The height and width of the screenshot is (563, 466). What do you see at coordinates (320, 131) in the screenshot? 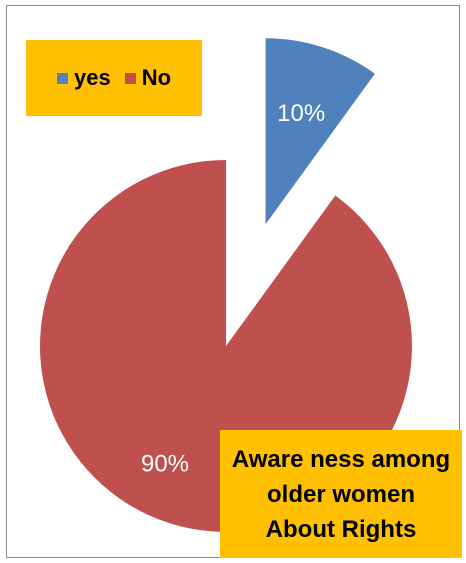
I see `pie-slice-yes` at bounding box center [320, 131].